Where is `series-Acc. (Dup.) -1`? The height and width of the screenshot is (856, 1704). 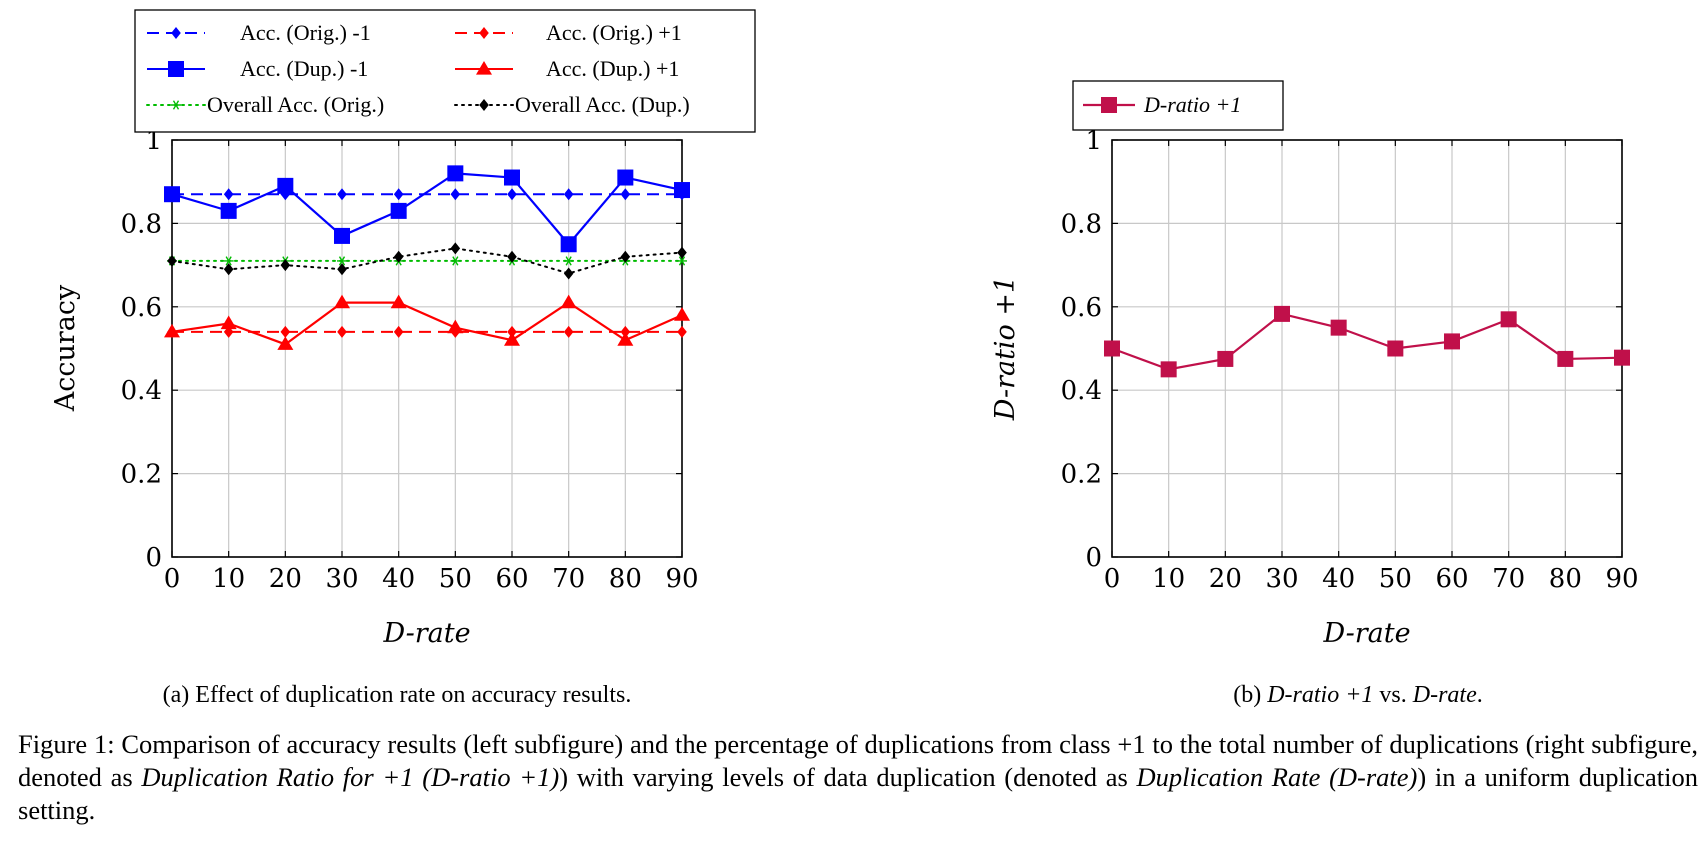
series-Acc. (Dup.) -1 is located at coordinates (427, 209).